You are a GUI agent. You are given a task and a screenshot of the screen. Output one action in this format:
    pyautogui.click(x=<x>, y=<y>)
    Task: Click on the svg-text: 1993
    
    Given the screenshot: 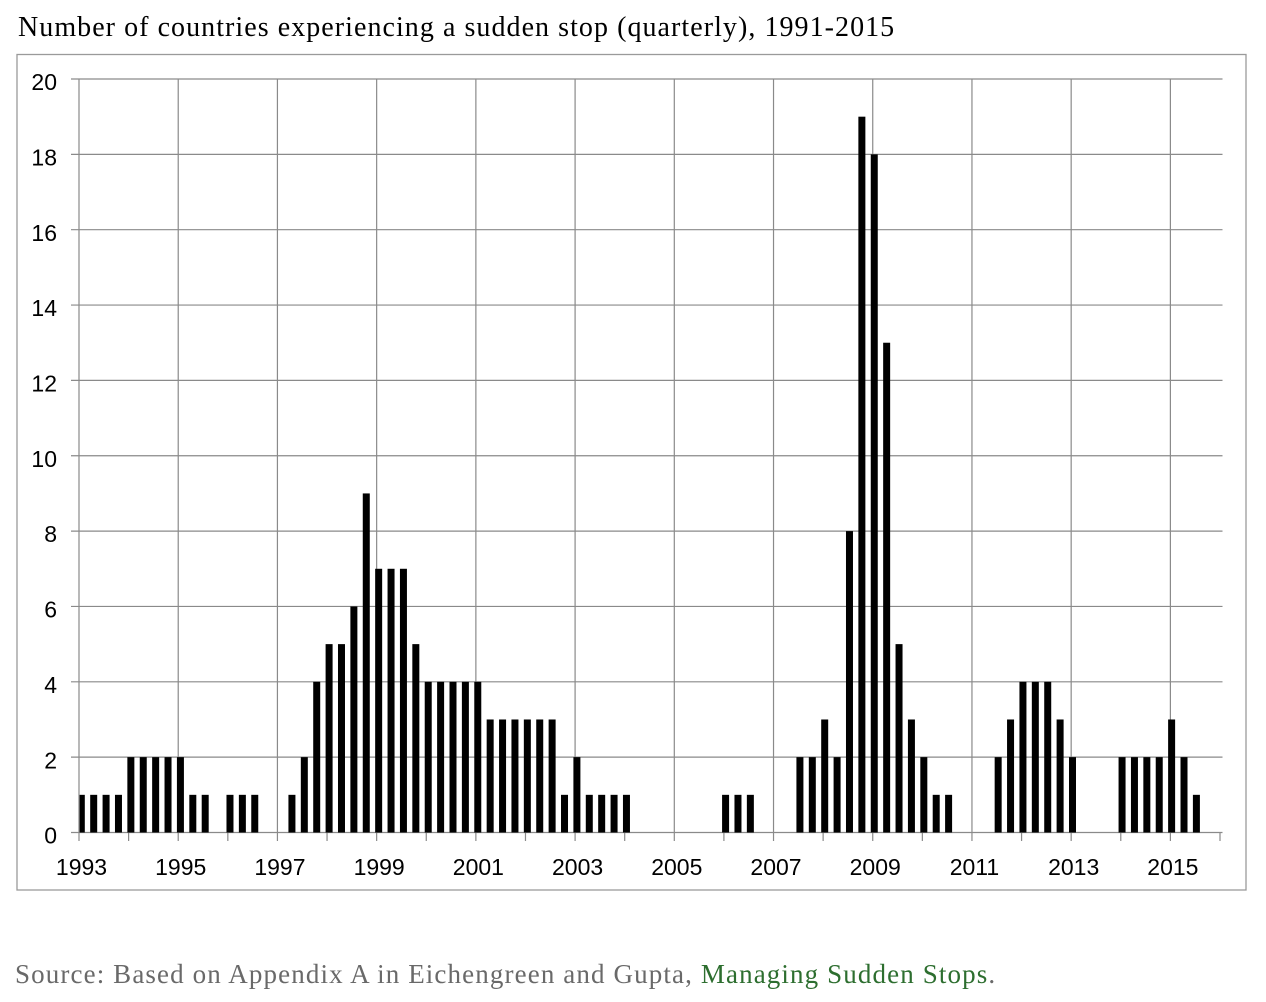 What is the action you would take?
    pyautogui.click(x=81, y=867)
    